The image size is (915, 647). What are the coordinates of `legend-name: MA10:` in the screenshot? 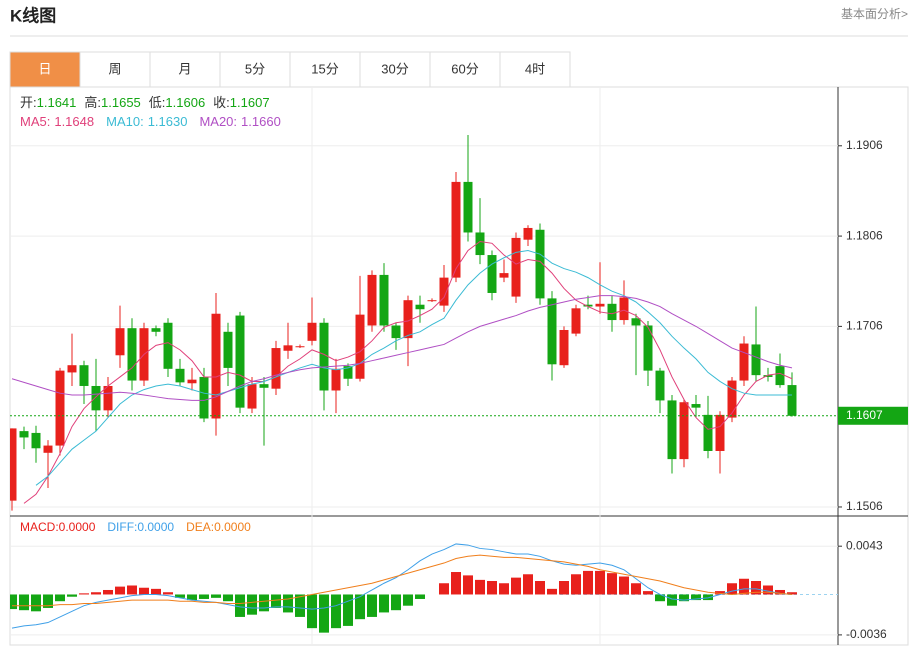 It's located at (125, 121).